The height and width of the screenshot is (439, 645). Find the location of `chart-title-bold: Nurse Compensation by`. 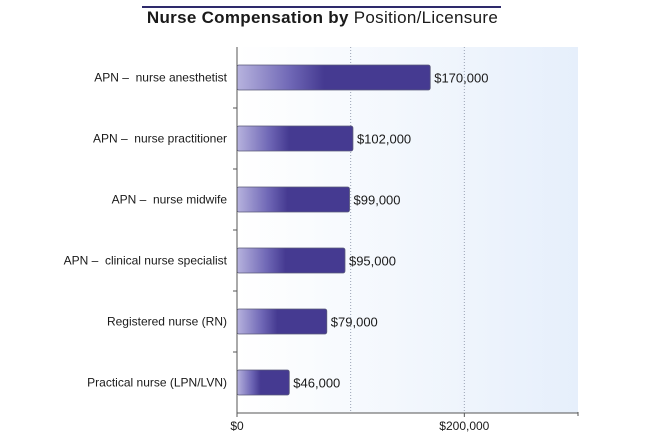

chart-title-bold: Nurse Compensation by is located at coordinates (247, 17).